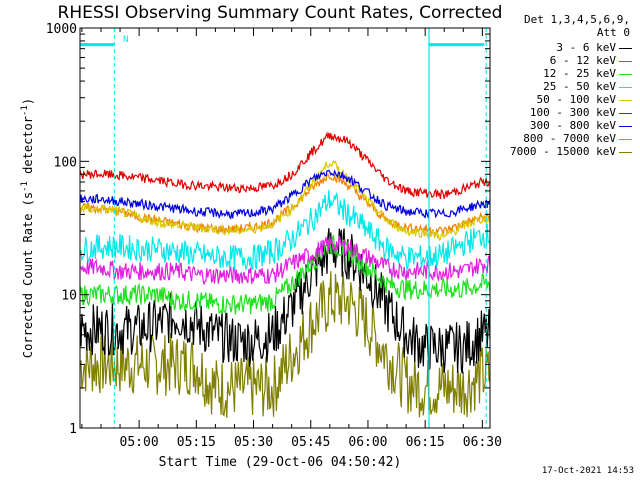  What do you see at coordinates (69, 296) in the screenshot?
I see `y-tick-label: 10` at bounding box center [69, 296].